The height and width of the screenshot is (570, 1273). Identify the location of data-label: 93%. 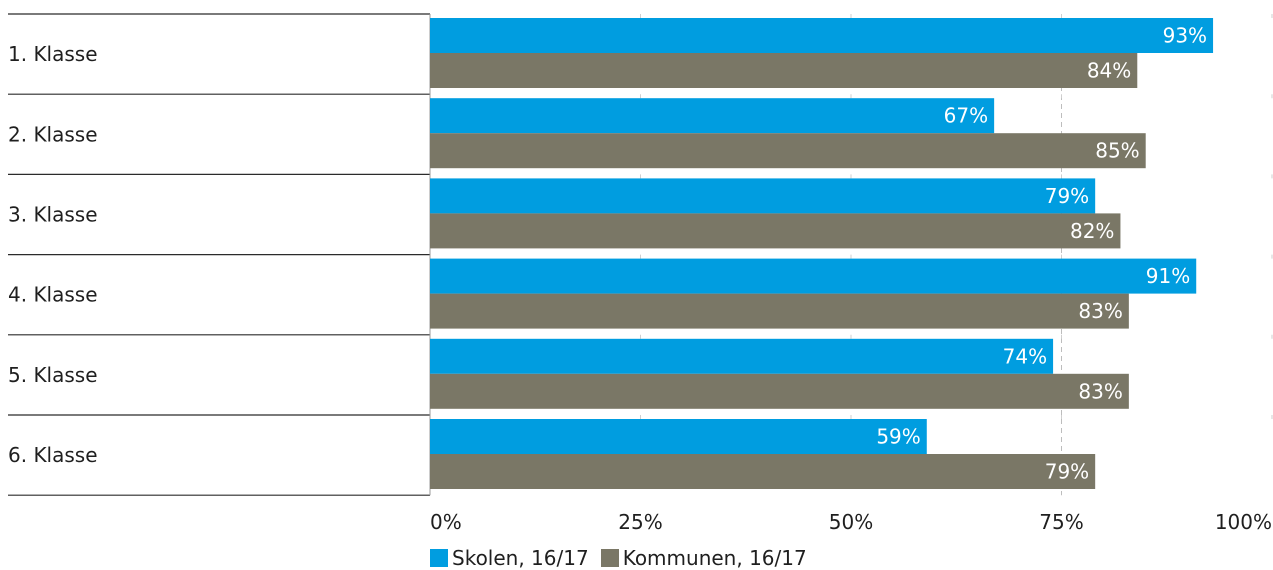
(1185, 36).